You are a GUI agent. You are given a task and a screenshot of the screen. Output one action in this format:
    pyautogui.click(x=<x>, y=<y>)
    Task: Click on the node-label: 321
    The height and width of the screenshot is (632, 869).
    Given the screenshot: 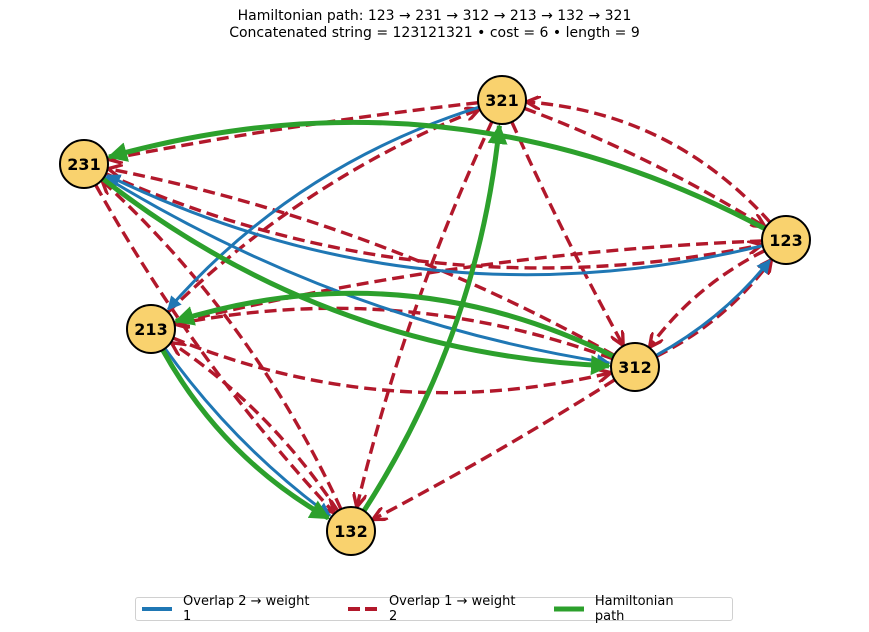 What is the action you would take?
    pyautogui.click(x=501, y=100)
    